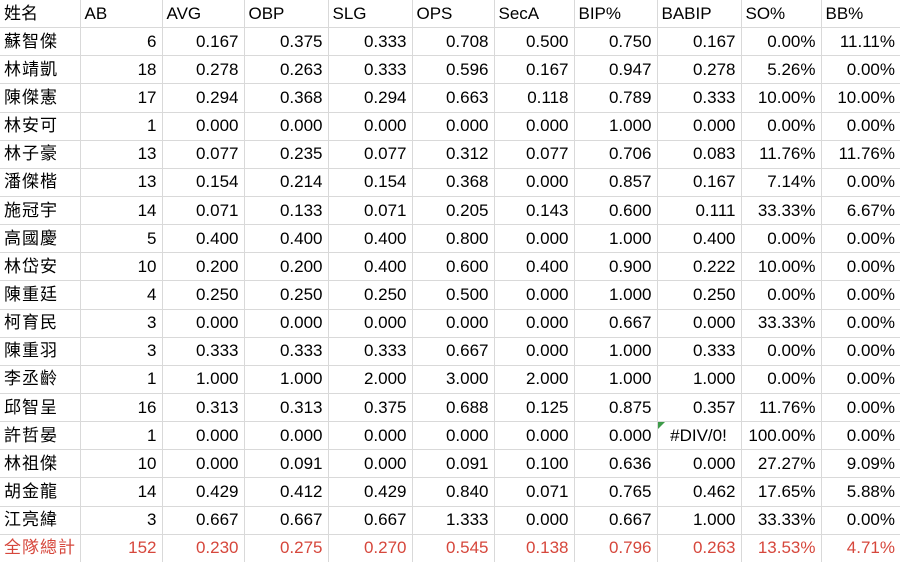  Describe the element at coordinates (699, 436) in the screenshot. I see `error-cell: #DIV/0!` at that location.